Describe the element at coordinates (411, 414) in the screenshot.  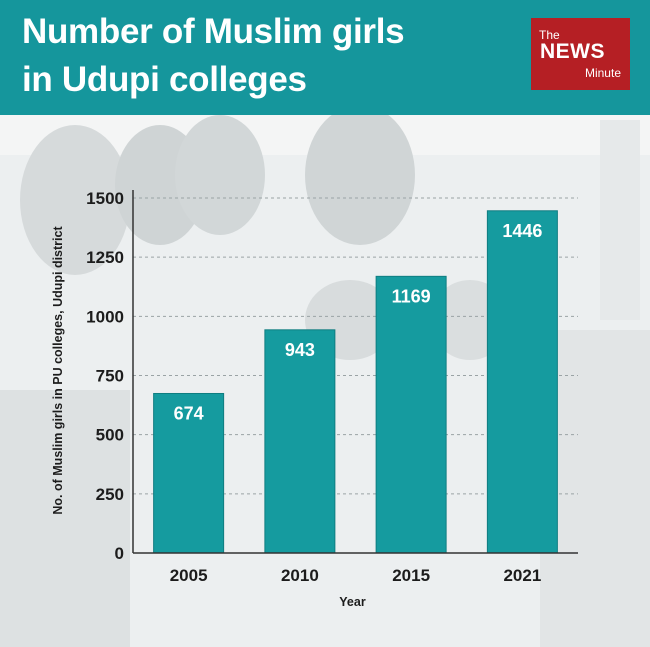
I see `bar-2015` at that location.